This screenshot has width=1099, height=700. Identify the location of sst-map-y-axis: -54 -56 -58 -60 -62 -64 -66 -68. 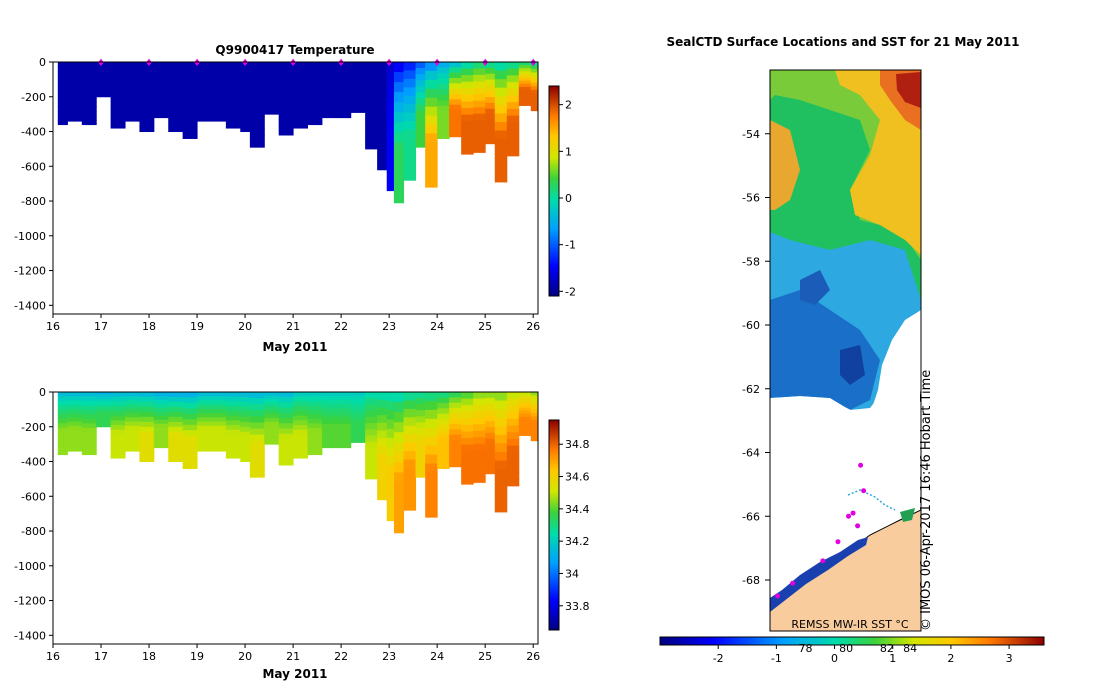
(756, 357).